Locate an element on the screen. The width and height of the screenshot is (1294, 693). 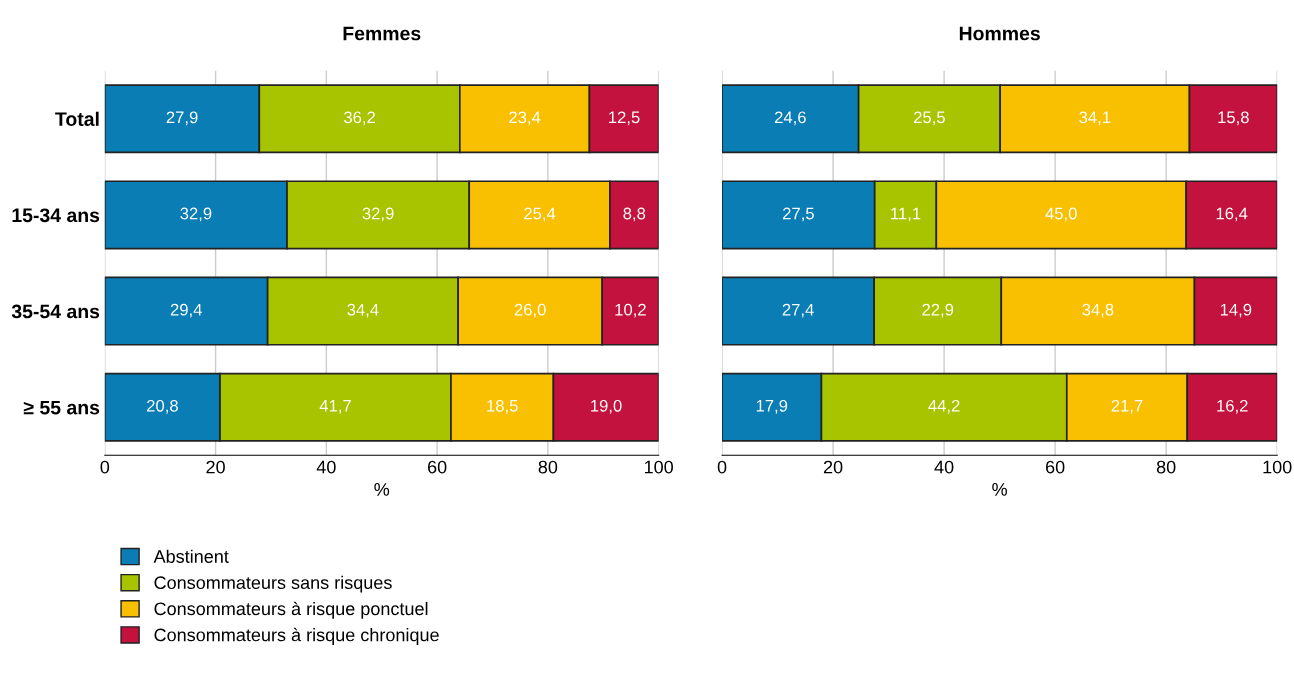
data-label: 21,7 is located at coordinates (1127, 406).